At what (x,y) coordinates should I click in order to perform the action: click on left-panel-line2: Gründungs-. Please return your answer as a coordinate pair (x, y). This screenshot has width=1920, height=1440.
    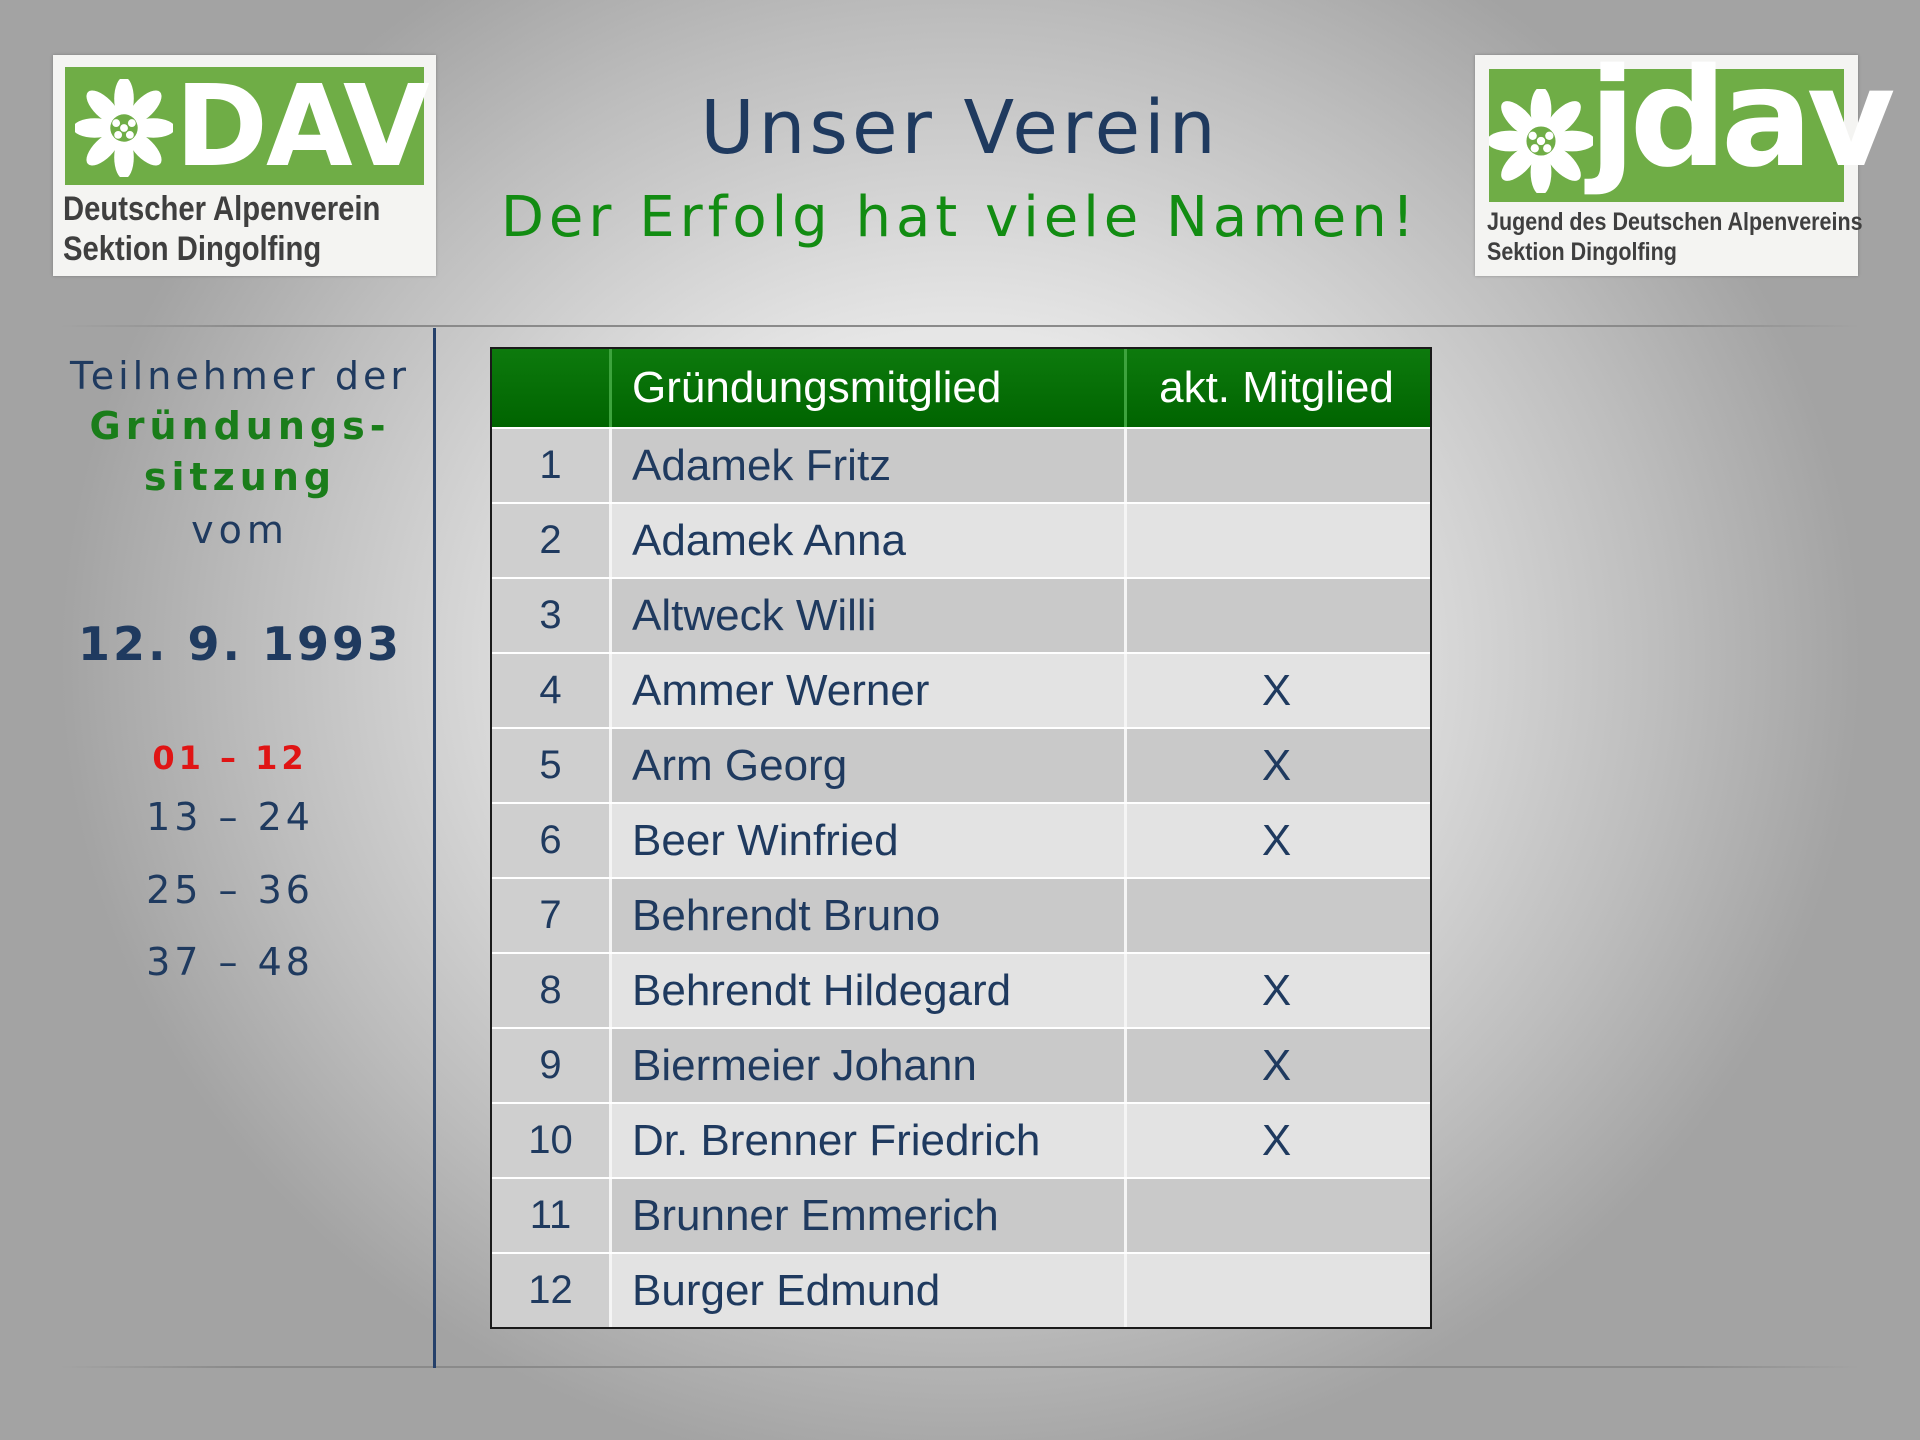
    Looking at the image, I should click on (240, 426).